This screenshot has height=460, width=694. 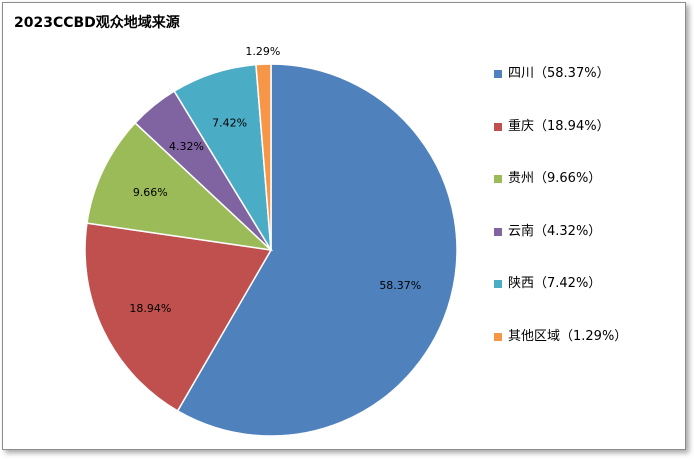 What do you see at coordinates (150, 192) in the screenshot?
I see `data-label-3: 9.66%` at bounding box center [150, 192].